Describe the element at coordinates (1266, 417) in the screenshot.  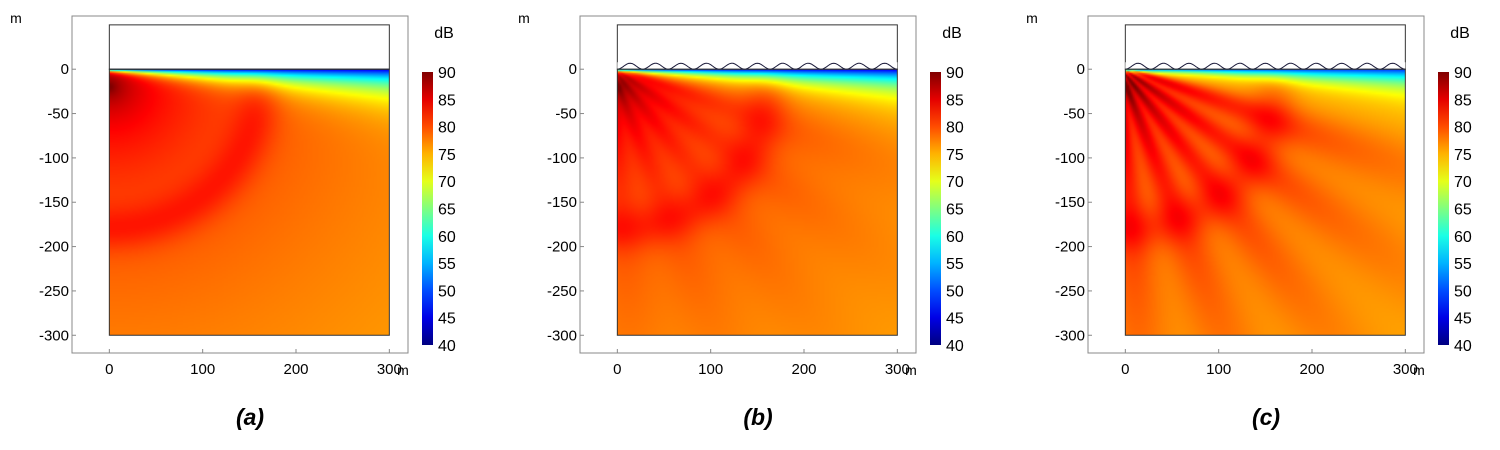
I see `panel-caption: (c)` at that location.